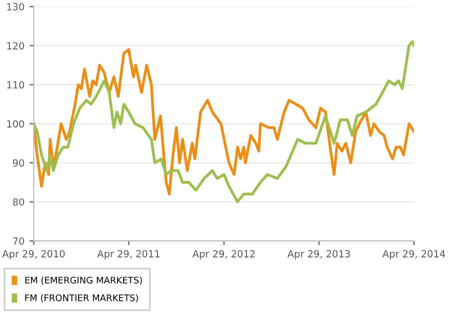  I want to click on x-tick-label: Apr 29, 2012, so click(223, 255).